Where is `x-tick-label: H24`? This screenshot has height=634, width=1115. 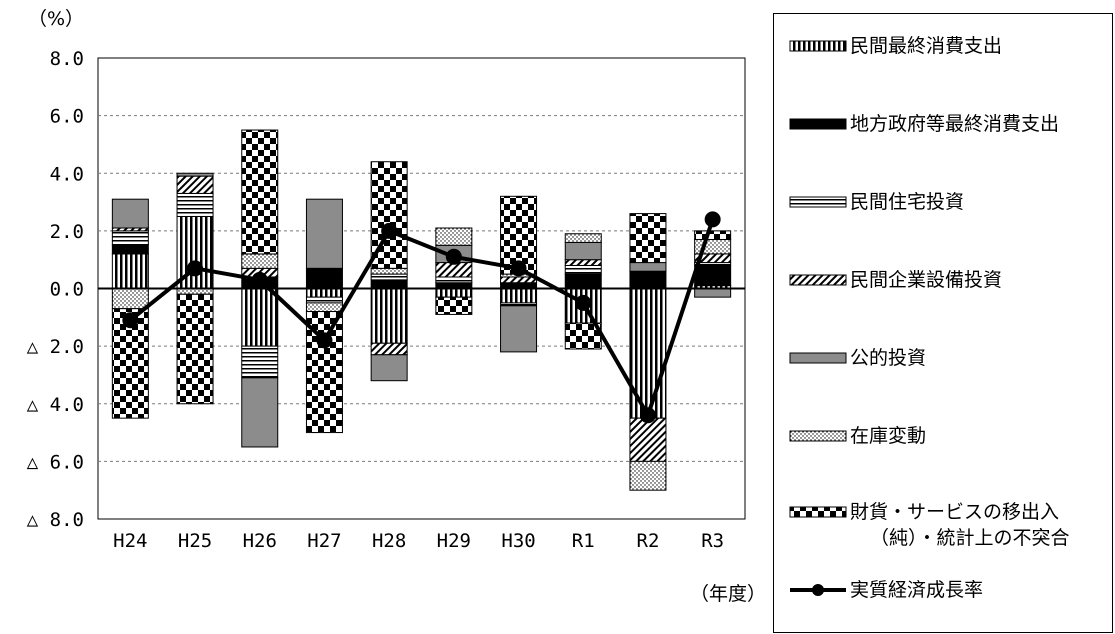 x-tick-label: H24 is located at coordinates (130, 541).